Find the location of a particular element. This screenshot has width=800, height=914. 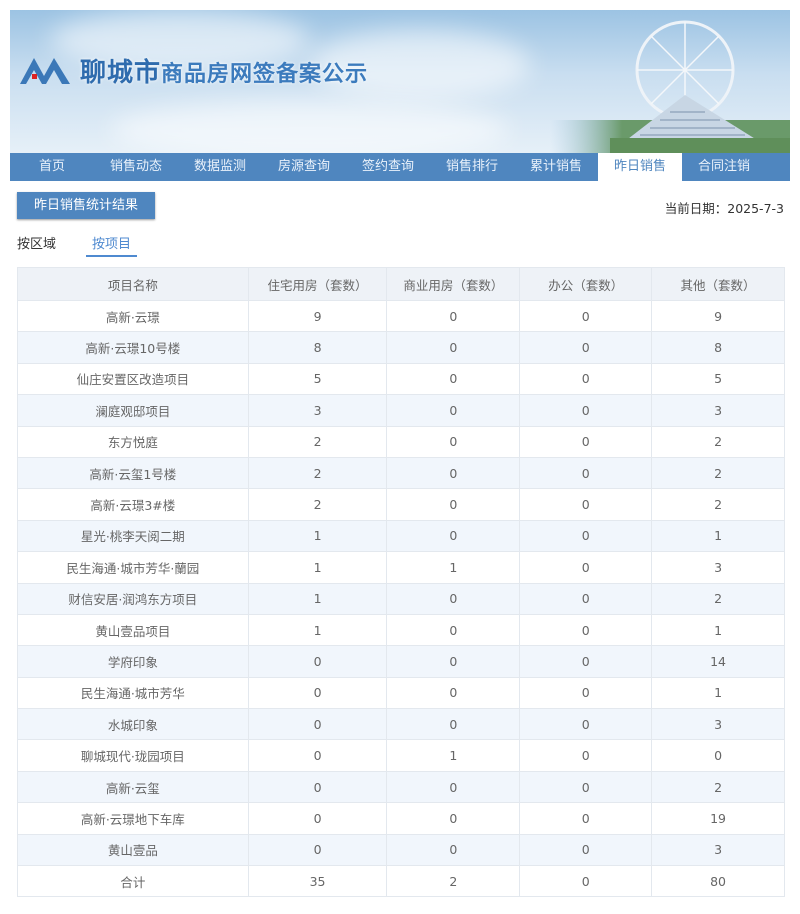

residential-cell: 8 is located at coordinates (317, 347).